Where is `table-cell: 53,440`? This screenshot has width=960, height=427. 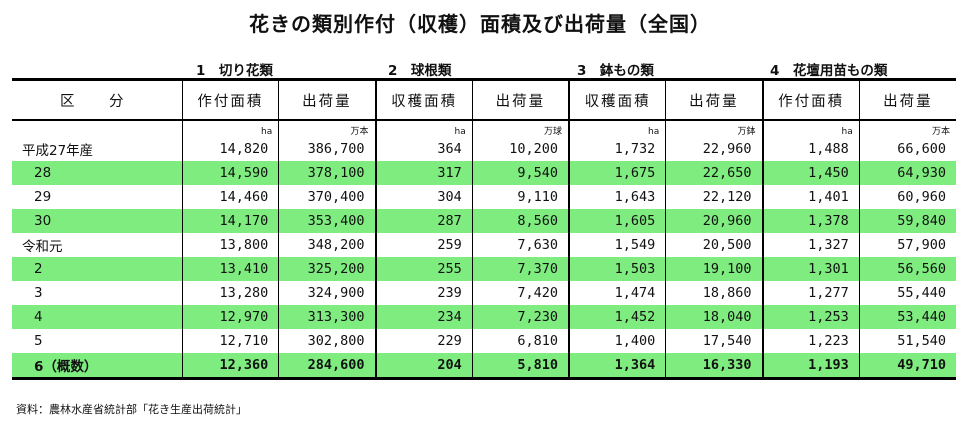 table-cell: 53,440 is located at coordinates (907, 317).